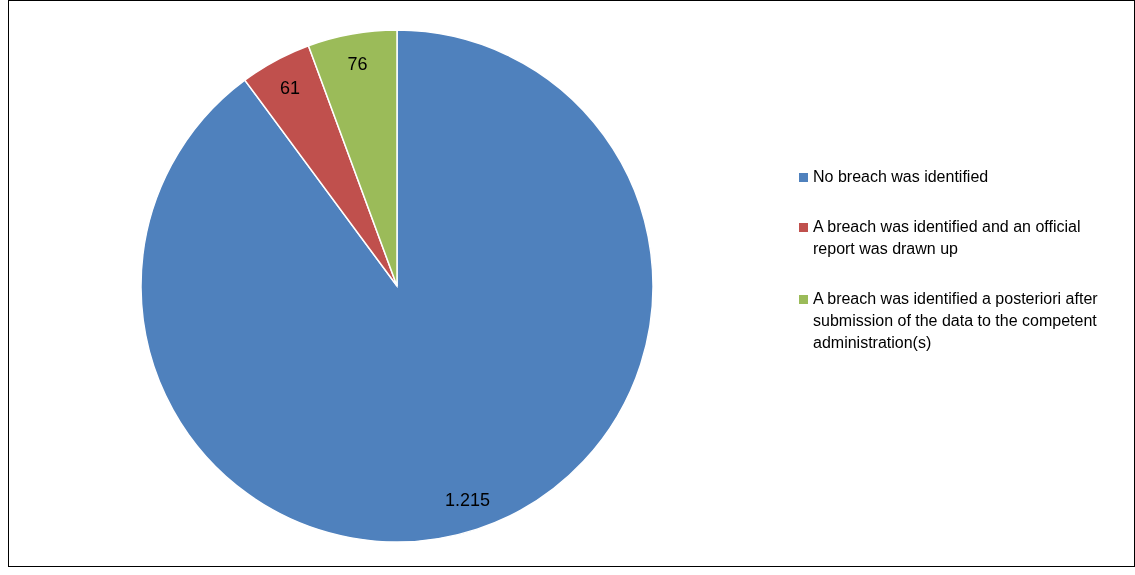  What do you see at coordinates (956, 320) in the screenshot?
I see `legend-label: A breach was identified a posteriori after submission of the data to the competent administration(s)` at bounding box center [956, 320].